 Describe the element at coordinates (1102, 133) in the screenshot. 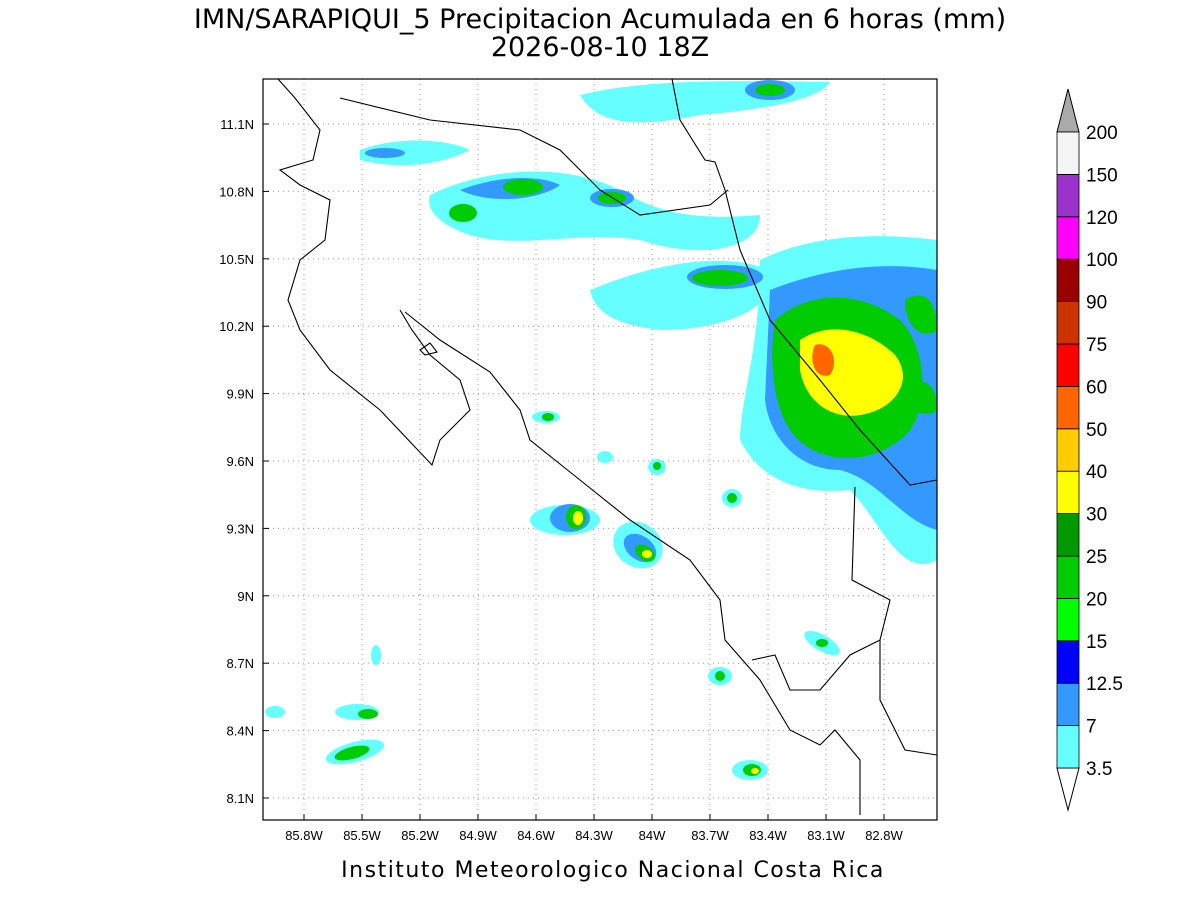

I see `colorbar-label: 200` at that location.